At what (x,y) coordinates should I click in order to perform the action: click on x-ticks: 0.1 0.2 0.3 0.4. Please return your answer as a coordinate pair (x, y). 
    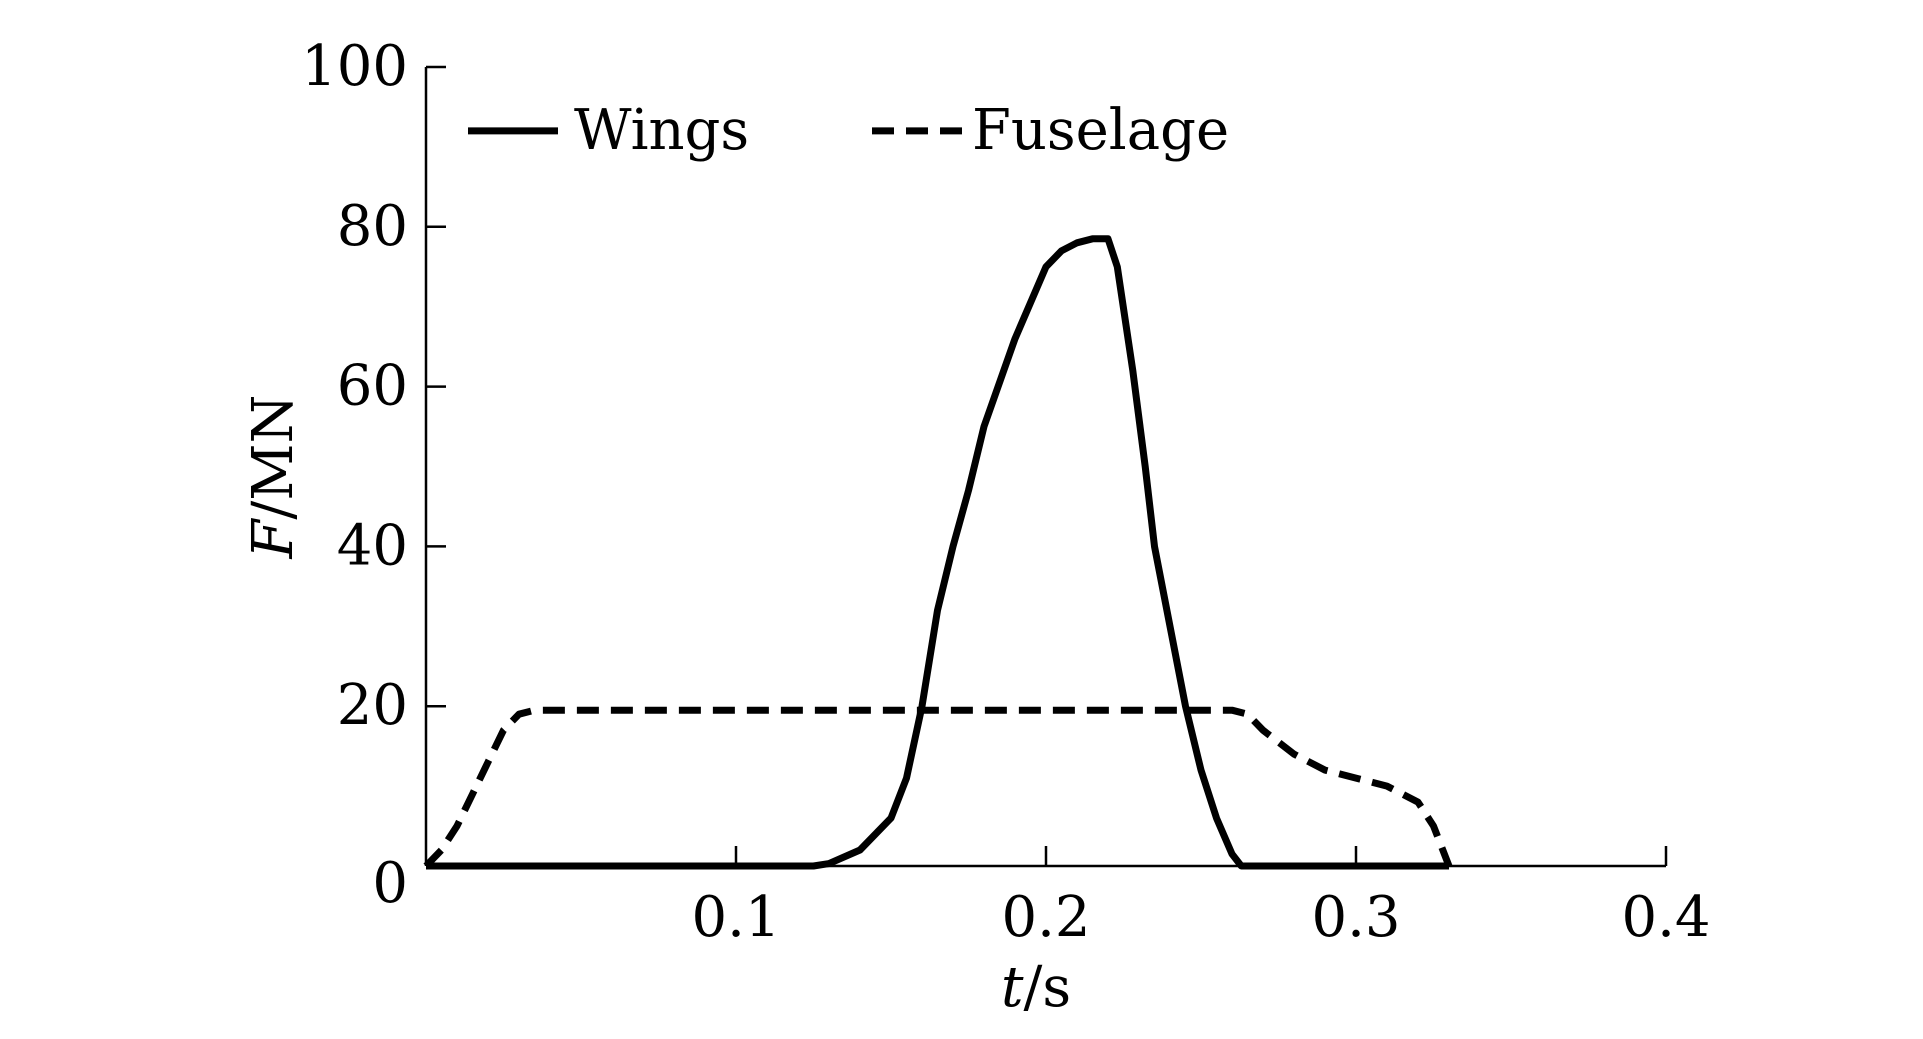
    Looking at the image, I should click on (1201, 898).